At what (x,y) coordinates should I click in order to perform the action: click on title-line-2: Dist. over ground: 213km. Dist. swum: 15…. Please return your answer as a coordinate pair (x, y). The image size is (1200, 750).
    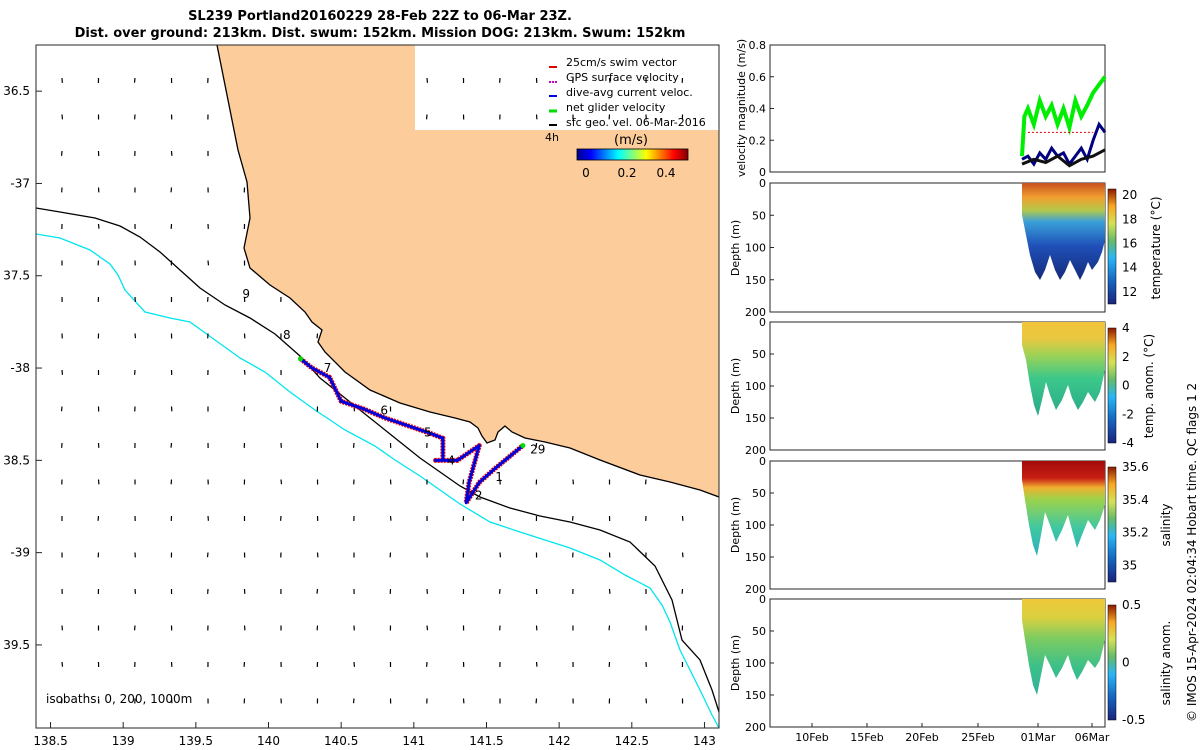
    Looking at the image, I should click on (380, 33).